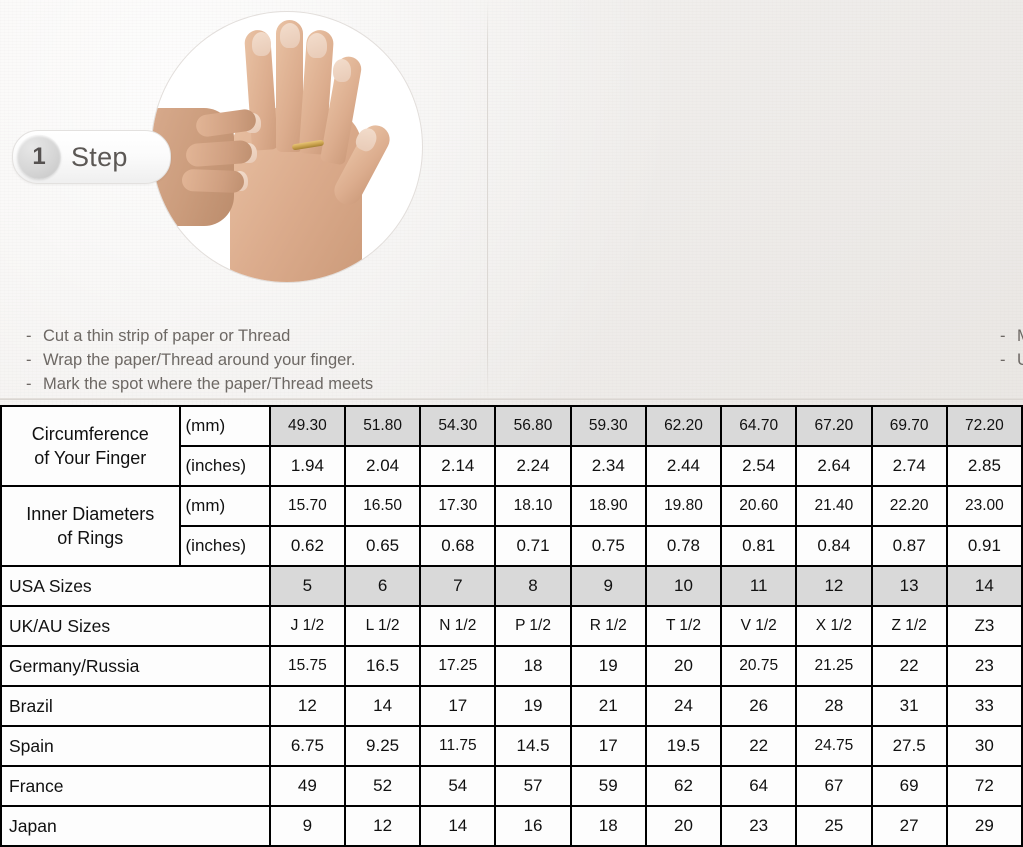  What do you see at coordinates (759, 586) in the screenshot?
I see `table-cell: 11` at bounding box center [759, 586].